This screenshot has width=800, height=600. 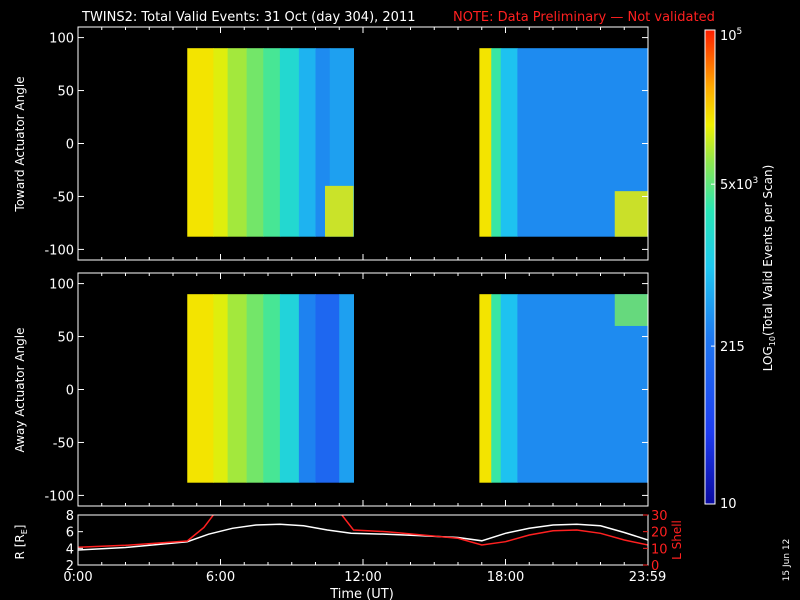 What do you see at coordinates (710, 267) in the screenshot?
I see `colorbar-gradient` at bounding box center [710, 267].